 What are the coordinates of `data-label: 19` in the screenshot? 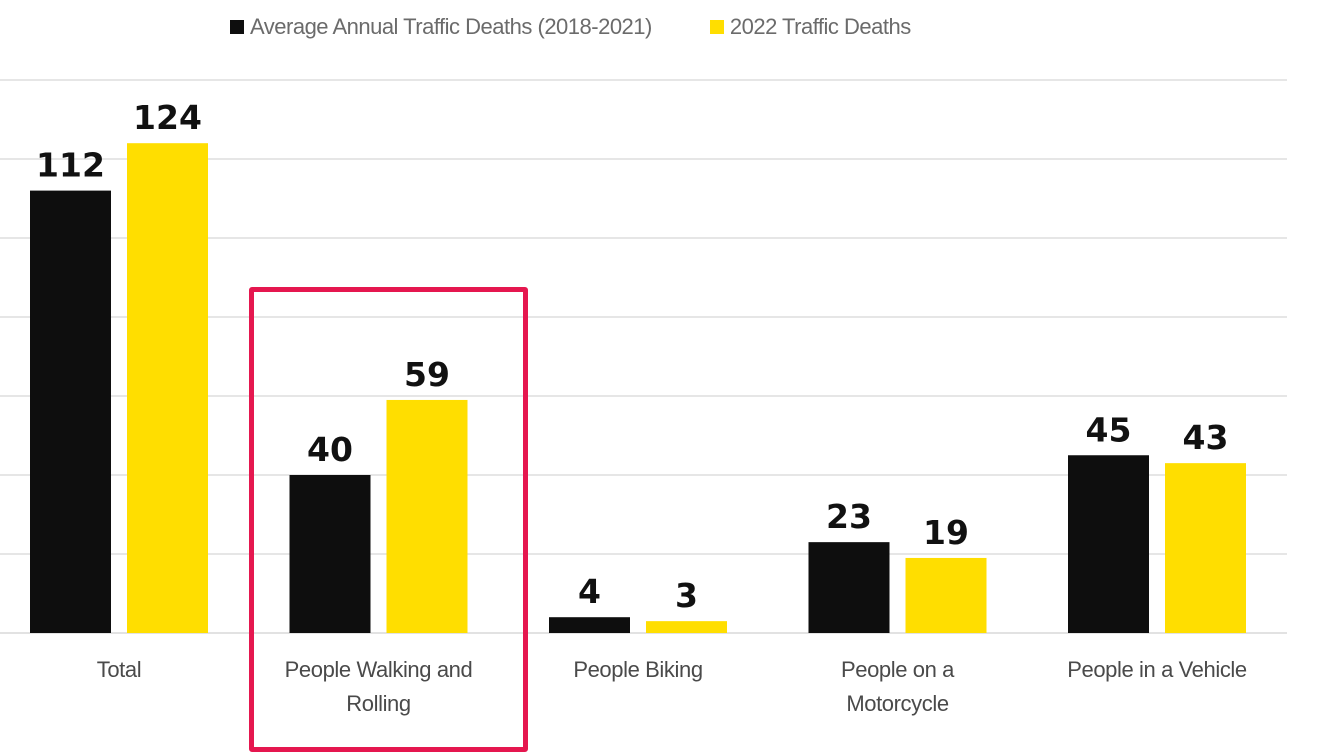 It's located at (946, 532).